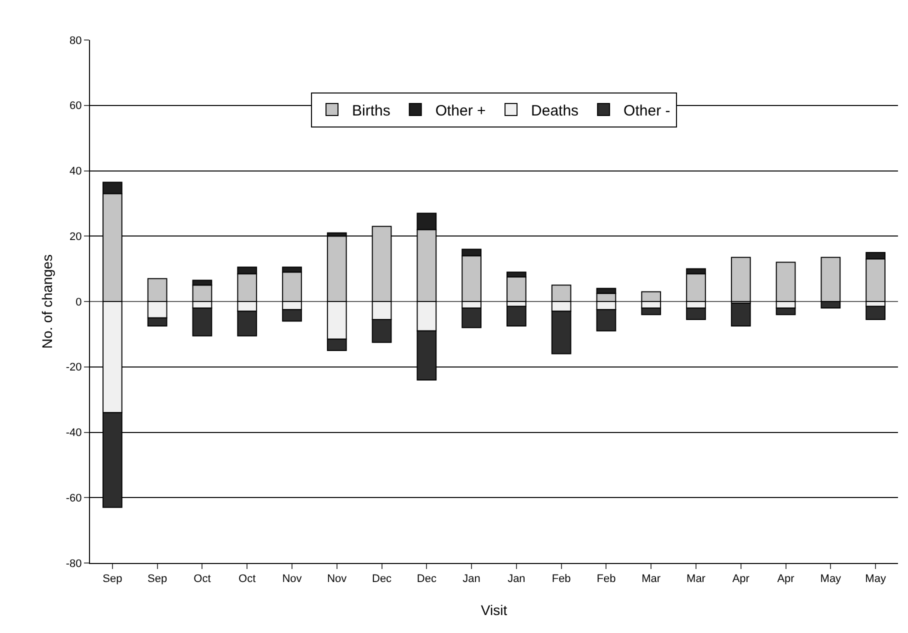 This screenshot has height=633, width=908. I want to click on y-axis-title: No. of changes, so click(47, 301).